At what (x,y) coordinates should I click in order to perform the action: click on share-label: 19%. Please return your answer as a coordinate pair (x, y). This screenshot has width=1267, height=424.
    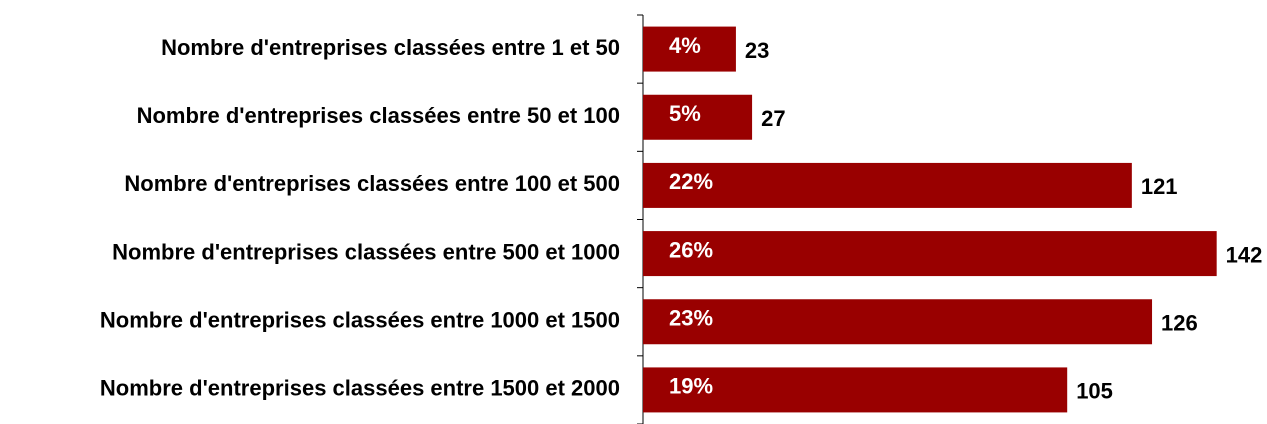
    Looking at the image, I should click on (691, 386).